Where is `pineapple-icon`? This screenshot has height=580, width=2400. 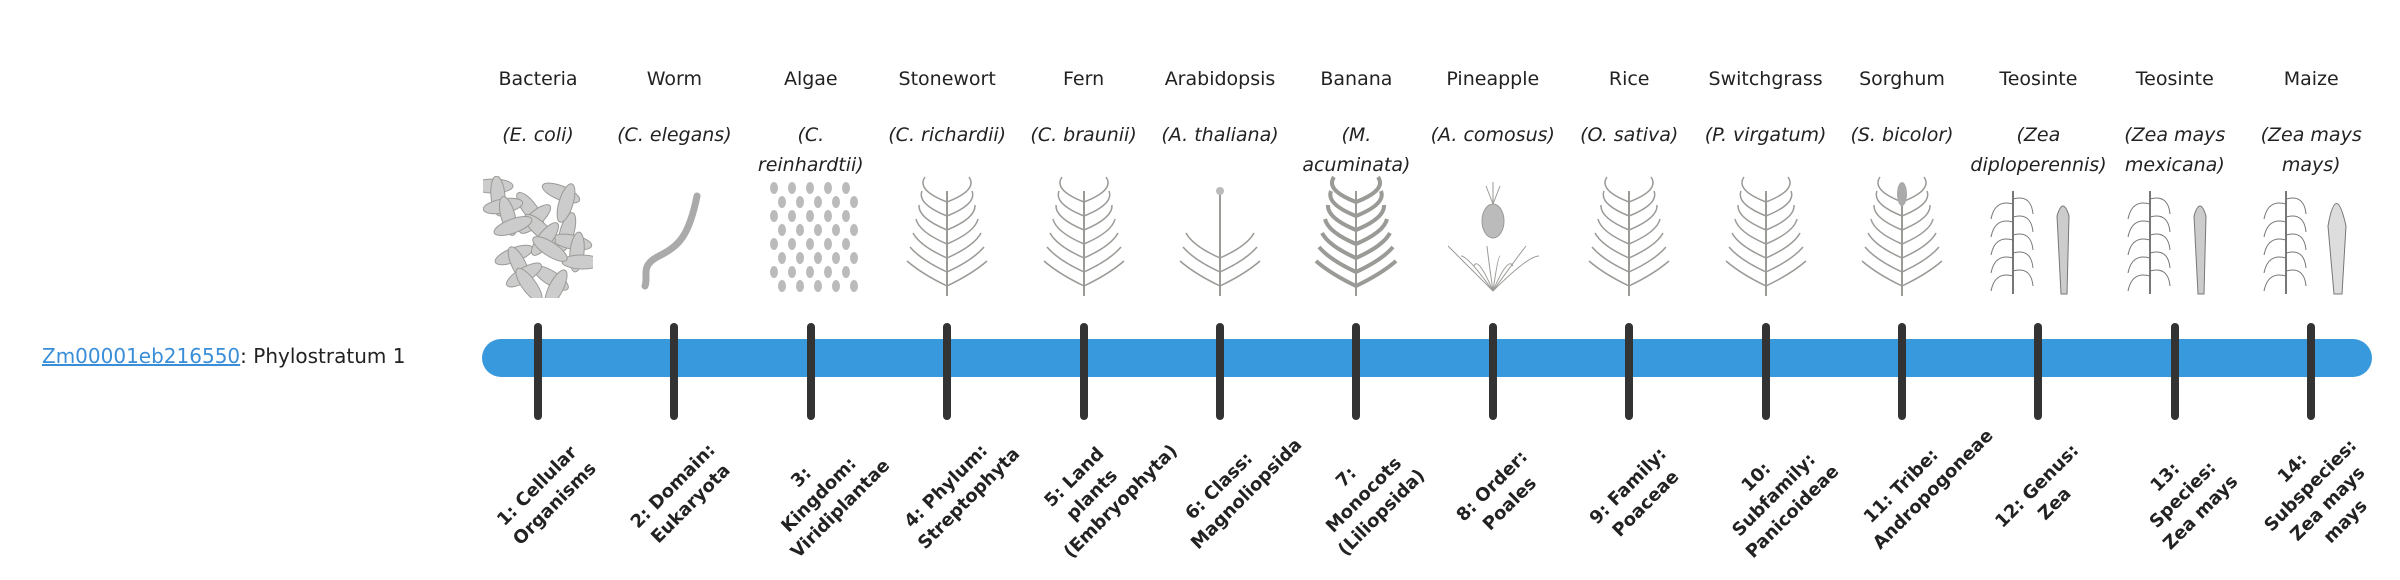 pineapple-icon is located at coordinates (1493, 237).